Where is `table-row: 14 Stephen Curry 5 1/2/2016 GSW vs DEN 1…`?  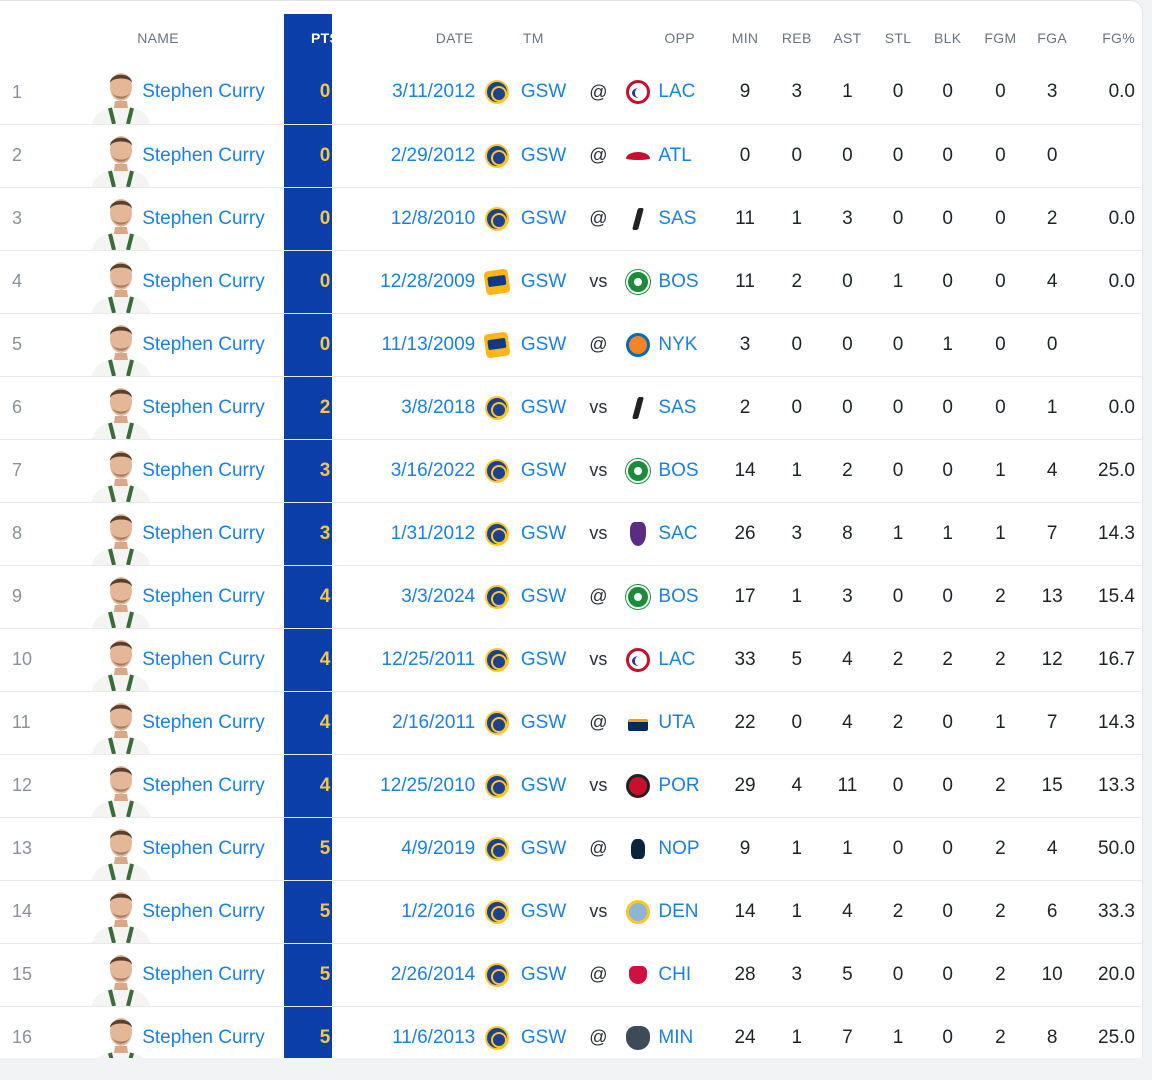
table-row: 14 Stephen Curry 5 1/2/2016 GSW vs DEN 1… is located at coordinates (571, 911).